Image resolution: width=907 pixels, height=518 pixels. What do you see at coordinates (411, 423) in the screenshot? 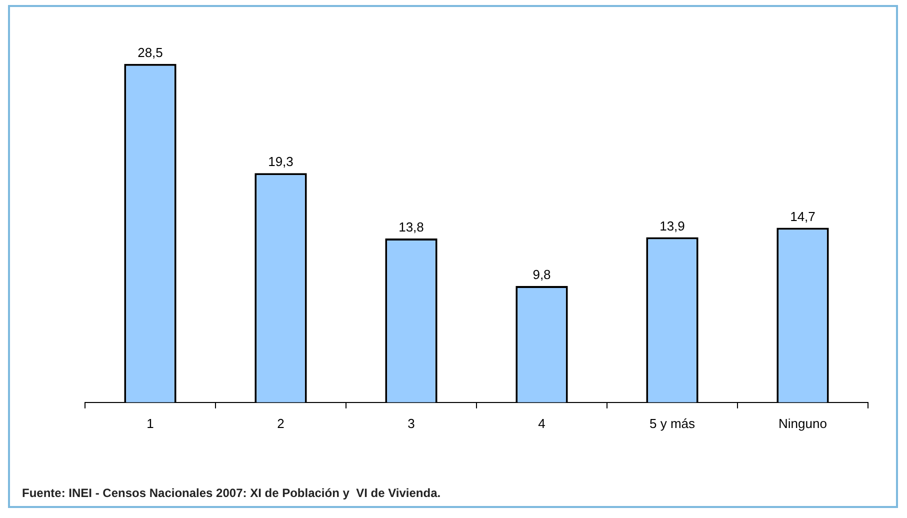
I see `x-tick-label: 3` at bounding box center [411, 423].